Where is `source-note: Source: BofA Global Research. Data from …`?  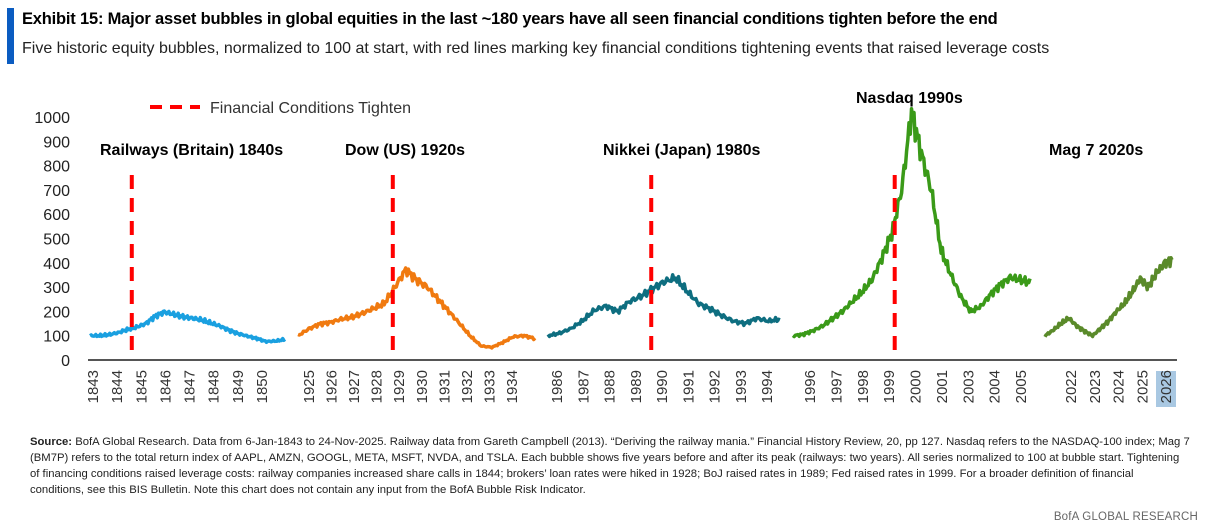 source-note: Source: BofA Global Research. Data from … is located at coordinates (610, 466).